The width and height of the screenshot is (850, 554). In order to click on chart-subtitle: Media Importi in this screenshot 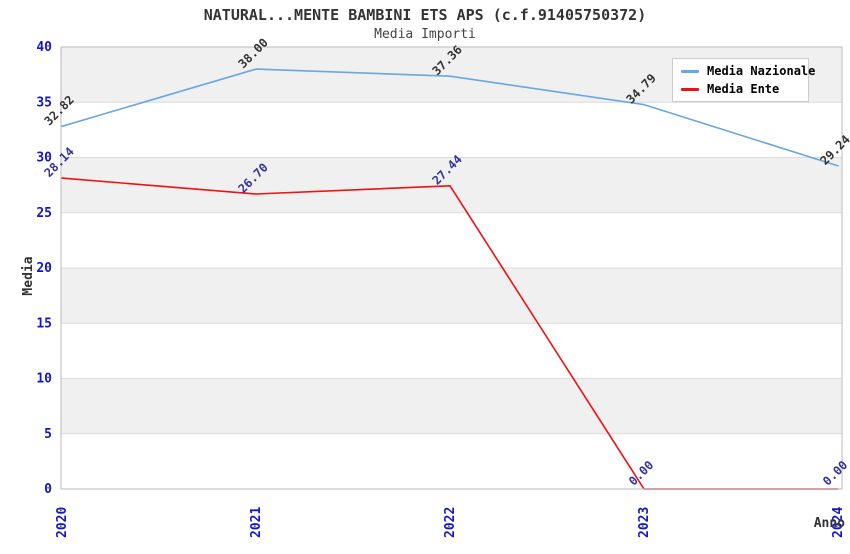, I will do `click(425, 34)`.